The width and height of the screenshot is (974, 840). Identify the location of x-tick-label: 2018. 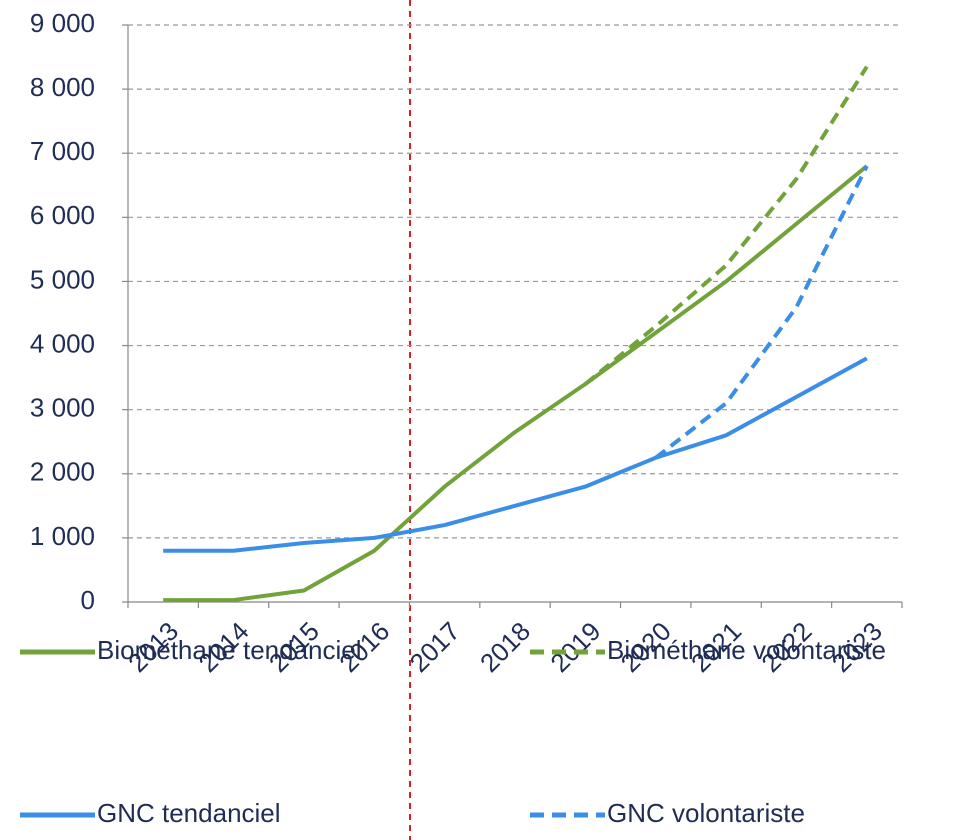
(505, 647).